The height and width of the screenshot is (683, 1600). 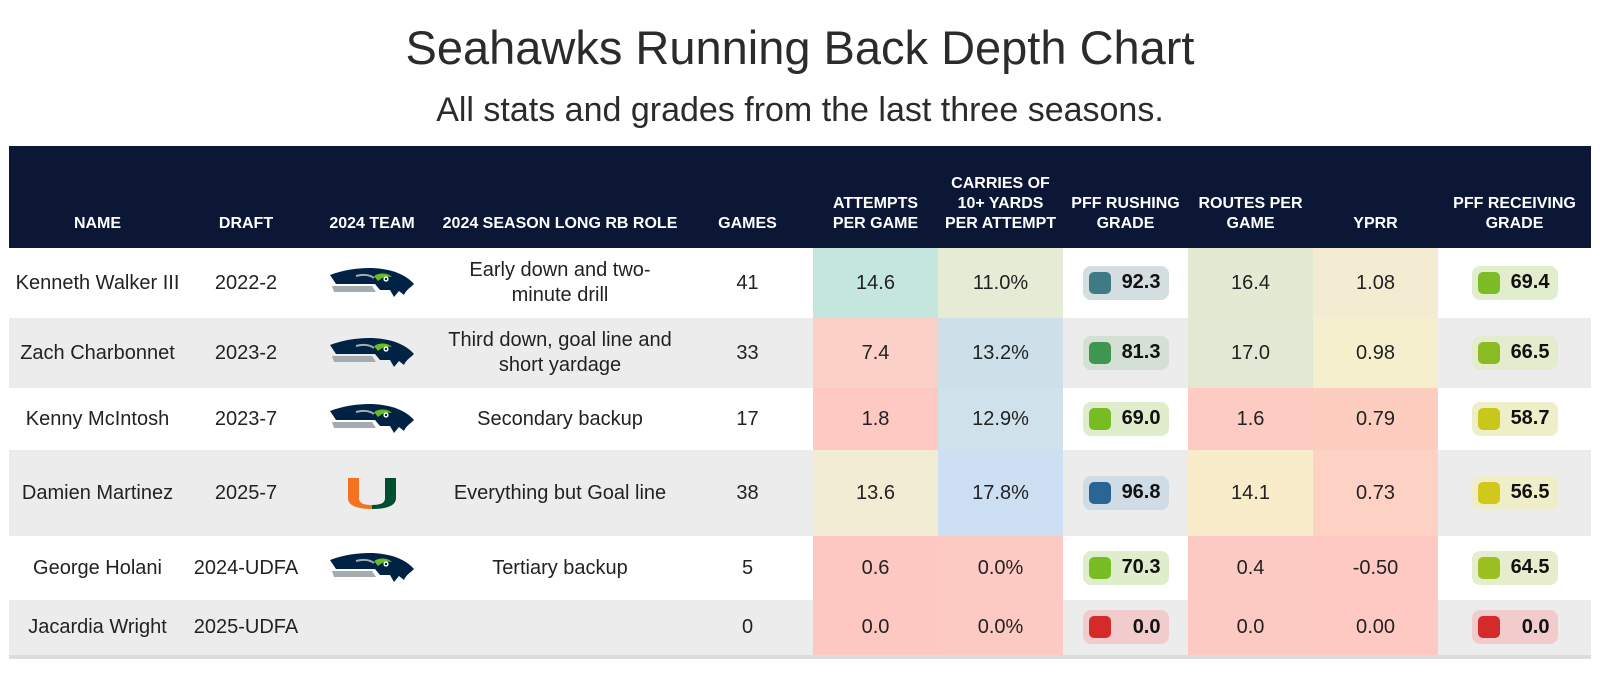 What do you see at coordinates (1125, 627) in the screenshot?
I see `rushing-grade-badge: 0.0` at bounding box center [1125, 627].